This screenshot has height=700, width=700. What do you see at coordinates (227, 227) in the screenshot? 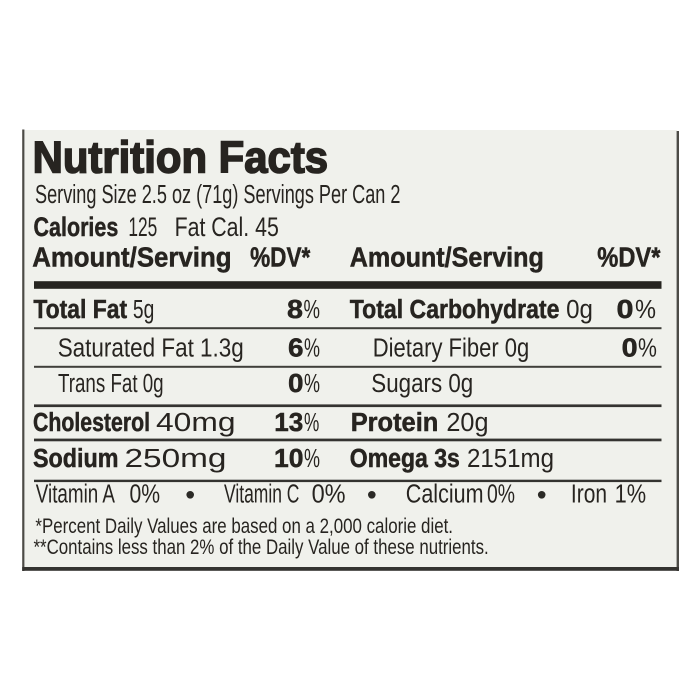
I see `svg-text: Fat Cal. 45` at bounding box center [227, 227].